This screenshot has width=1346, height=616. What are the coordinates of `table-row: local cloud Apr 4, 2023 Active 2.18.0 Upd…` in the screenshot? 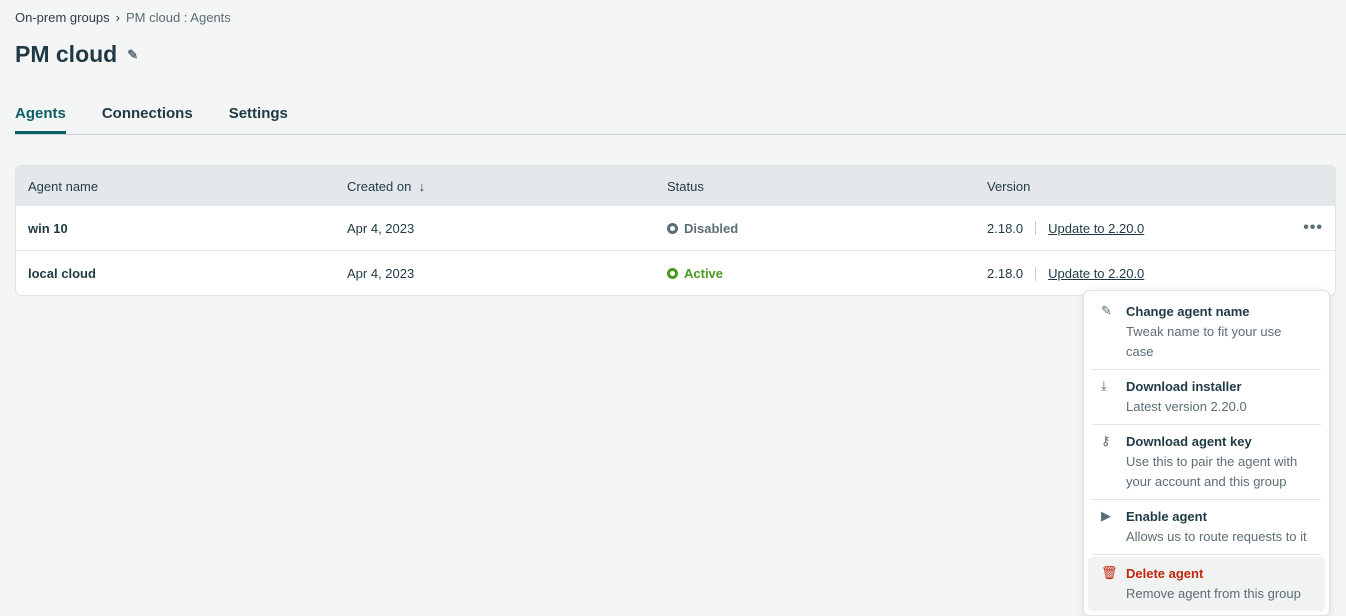 It's located at (675, 273).